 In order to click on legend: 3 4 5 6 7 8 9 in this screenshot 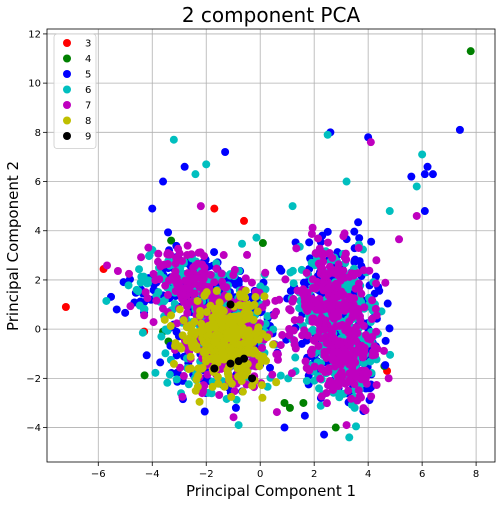, I will do `click(75, 91)`.